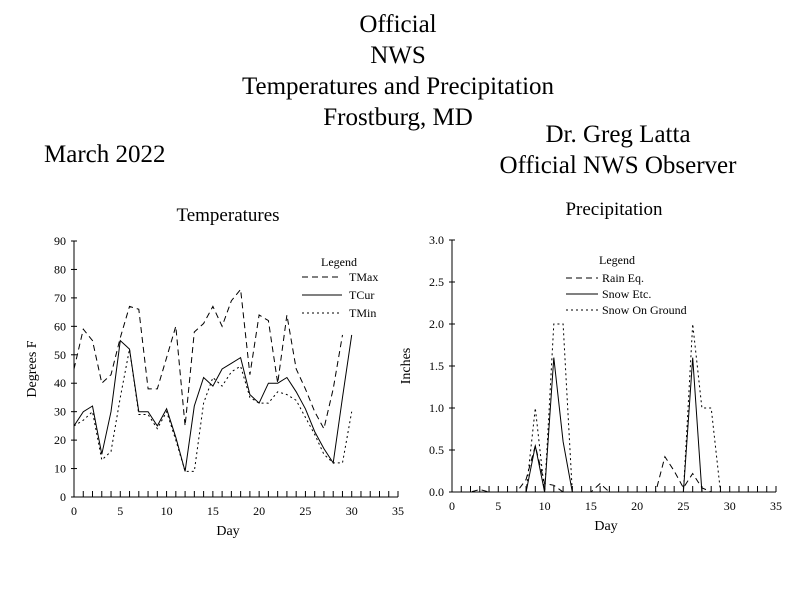 Image resolution: width=786 pixels, height=608 pixels. Describe the element at coordinates (436, 324) in the screenshot. I see `precip-y-tick-label: 2.0` at that location.